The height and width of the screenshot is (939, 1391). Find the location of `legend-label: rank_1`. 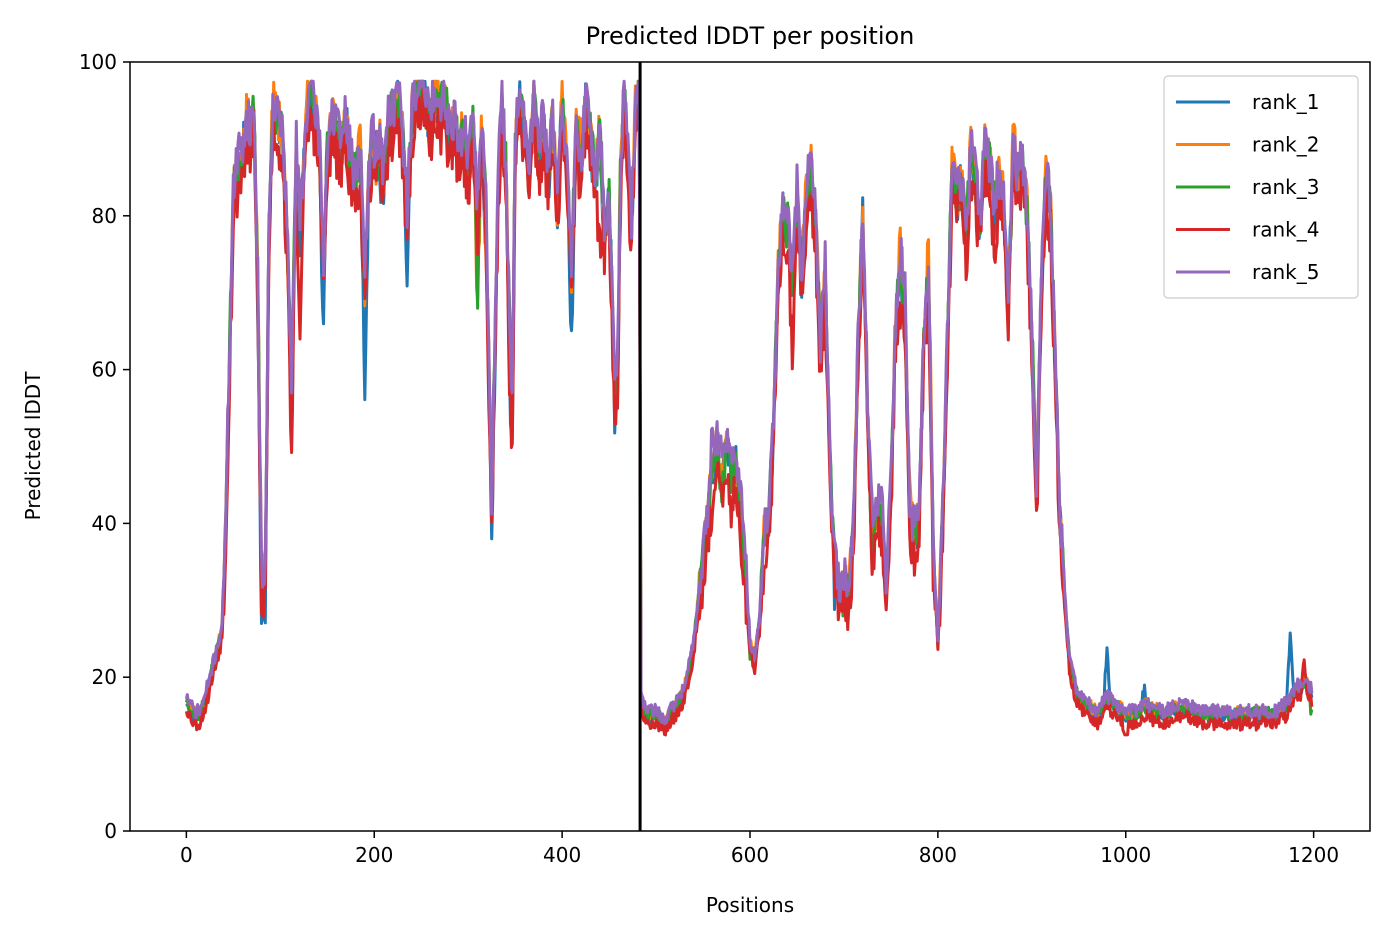

legend-label: rank_1 is located at coordinates (1285, 102).